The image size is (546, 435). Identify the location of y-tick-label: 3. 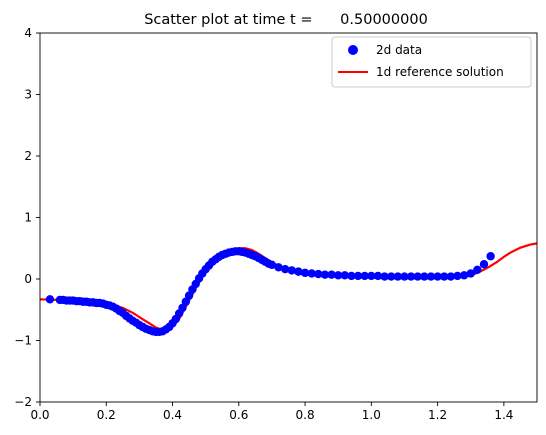
(28, 95).